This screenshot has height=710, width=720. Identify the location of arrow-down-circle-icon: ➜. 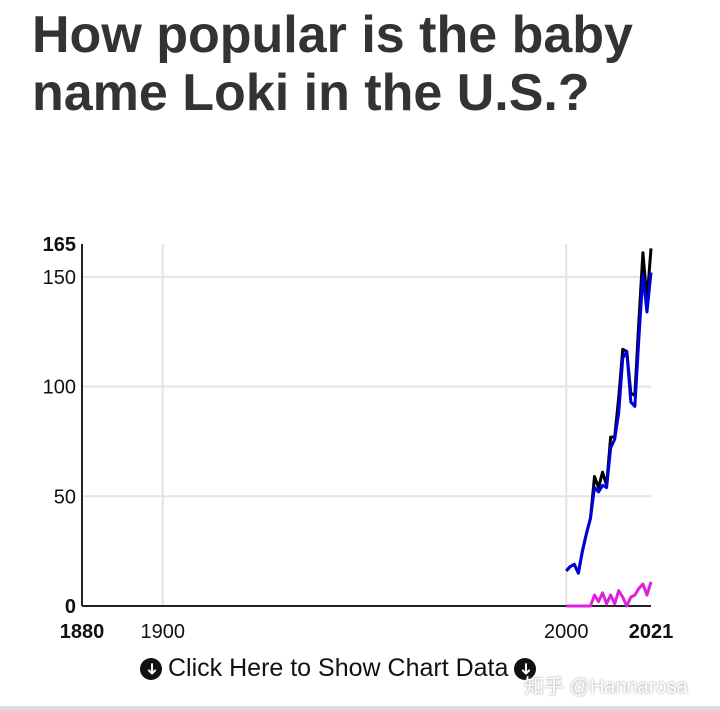
(151, 668).